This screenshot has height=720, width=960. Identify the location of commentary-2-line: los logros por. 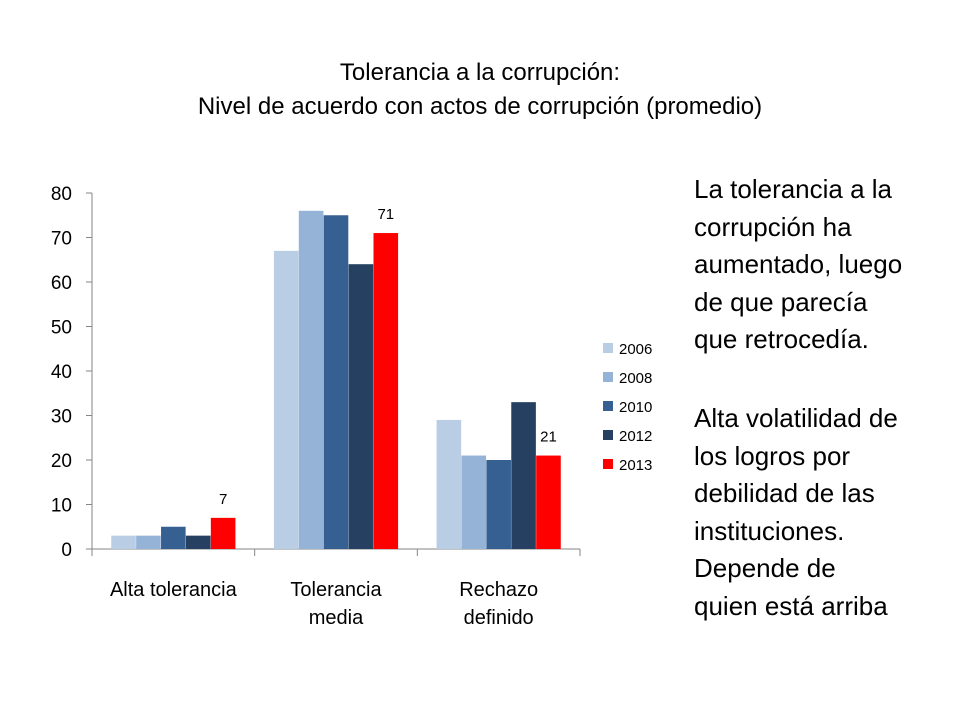
(772, 455).